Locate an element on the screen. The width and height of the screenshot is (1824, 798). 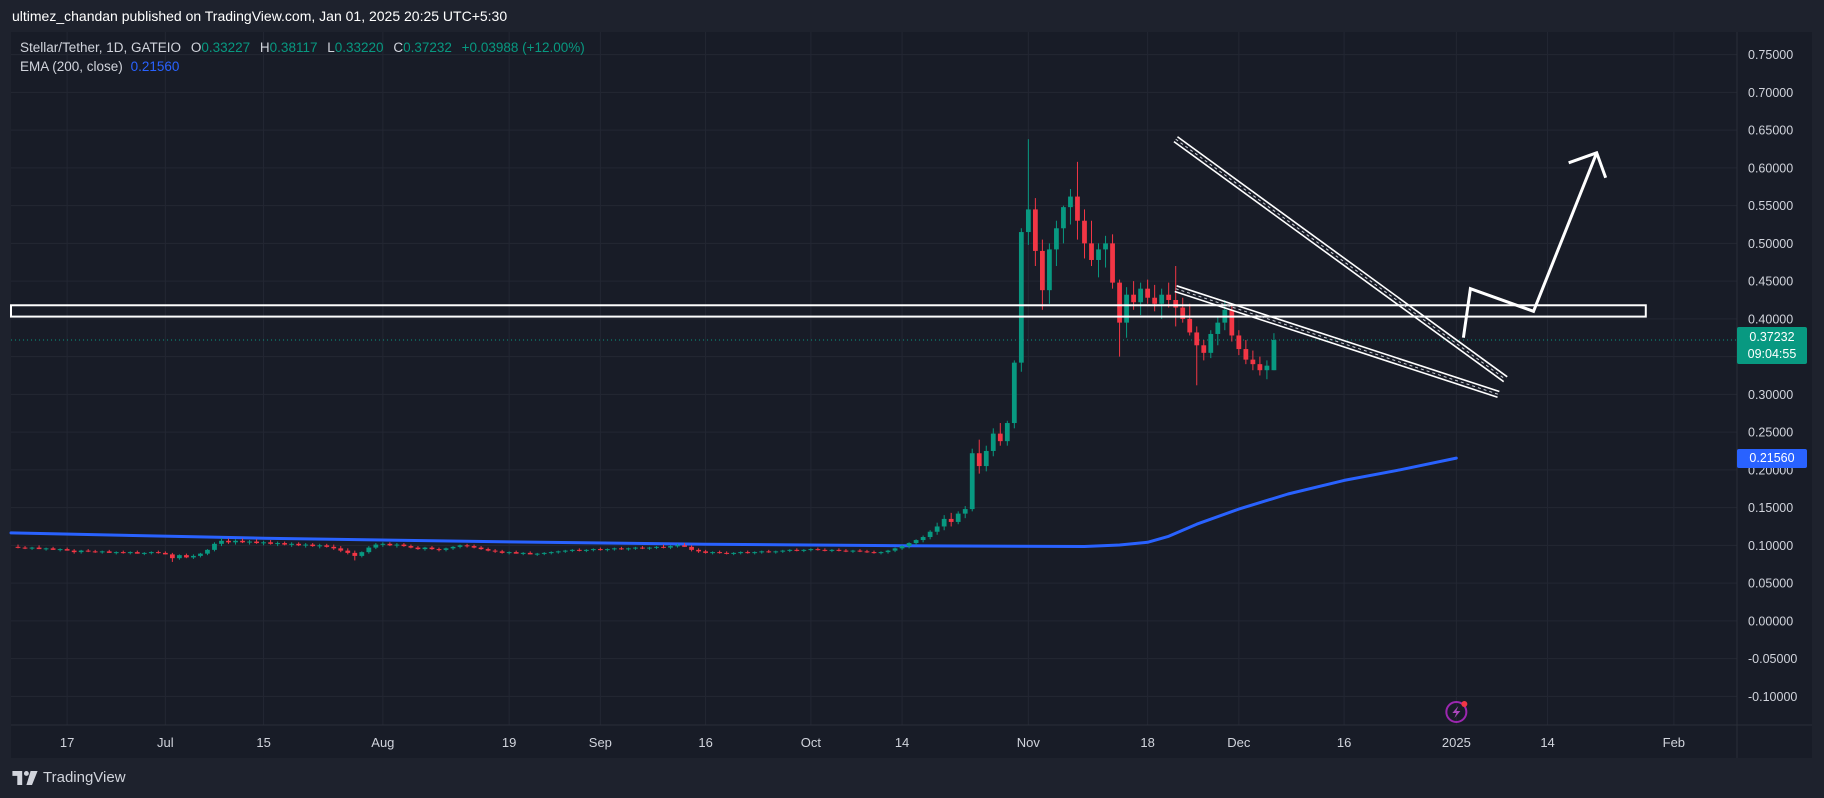
ema-price-value: 0.21560 is located at coordinates (1772, 458).